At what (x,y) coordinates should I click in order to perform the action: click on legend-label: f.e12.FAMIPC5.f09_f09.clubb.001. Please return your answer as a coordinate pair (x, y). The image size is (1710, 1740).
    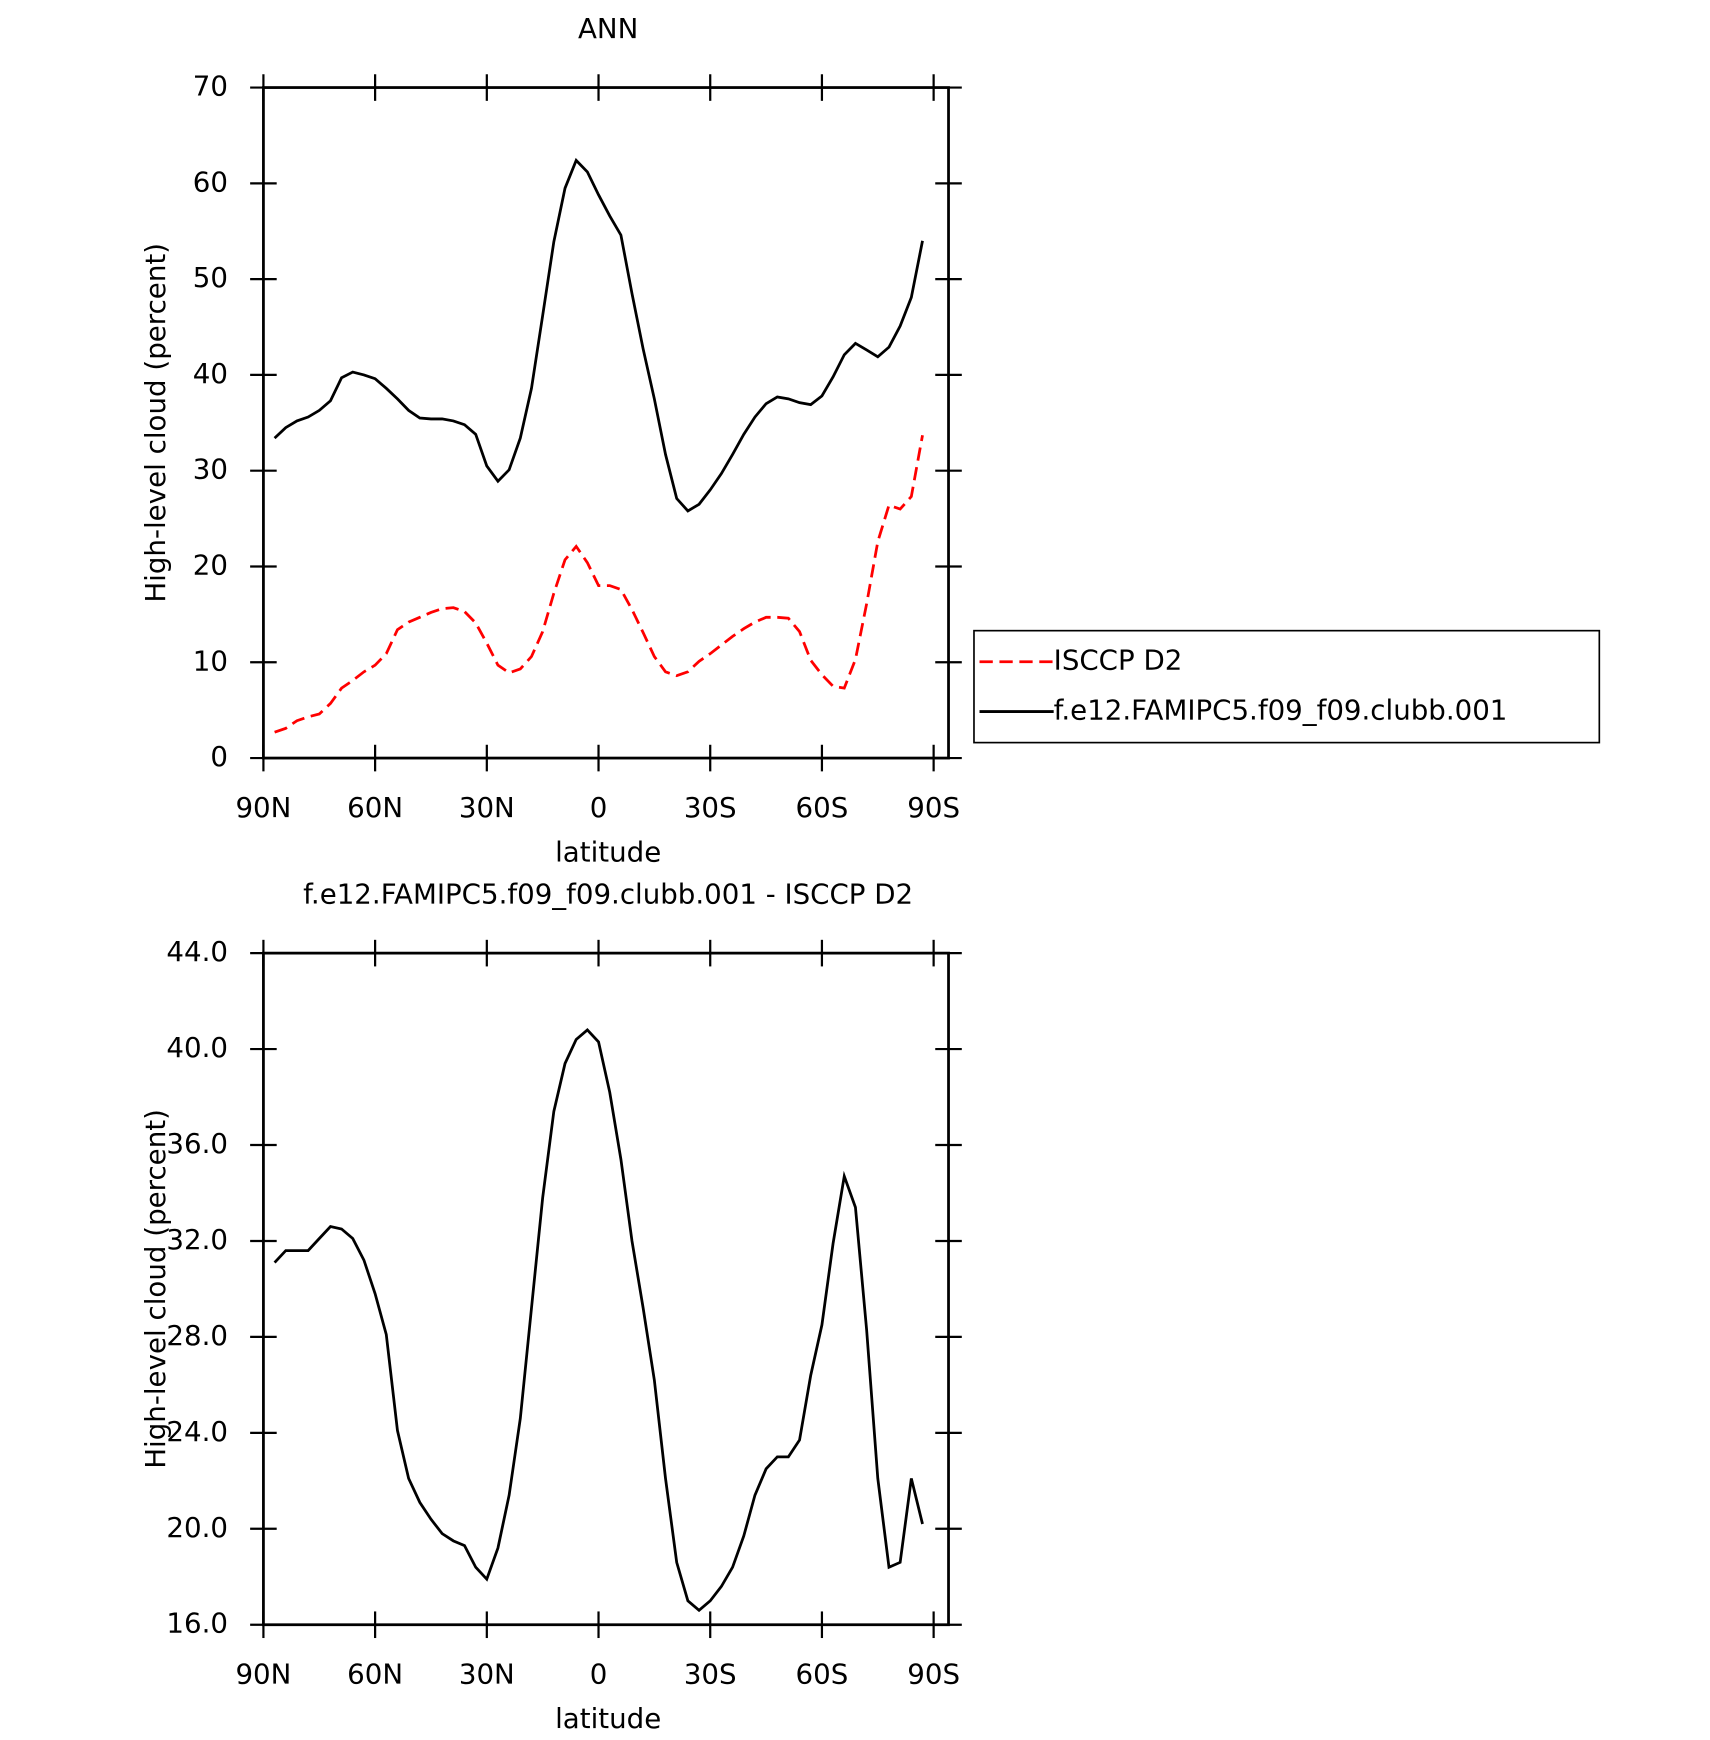
    Looking at the image, I should click on (1281, 710).